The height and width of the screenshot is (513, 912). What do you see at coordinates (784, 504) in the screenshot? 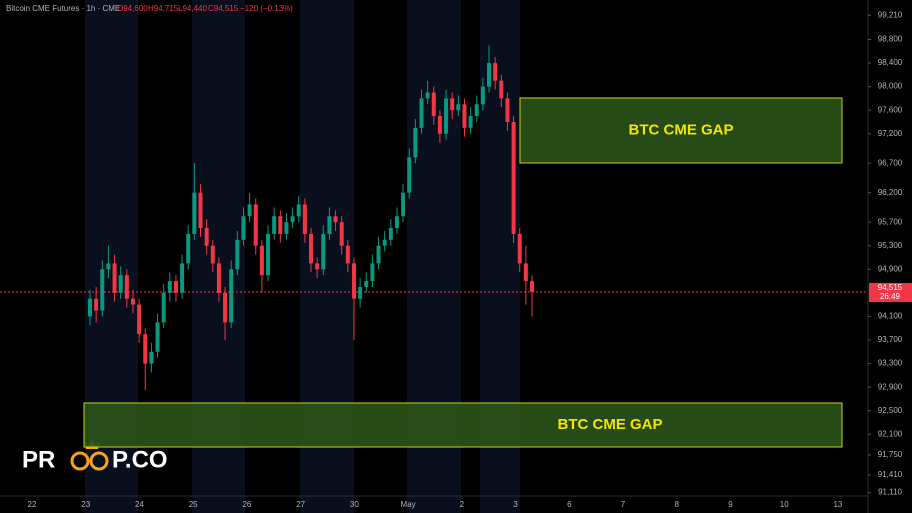
I see `x-tick-label: 10` at bounding box center [784, 504].